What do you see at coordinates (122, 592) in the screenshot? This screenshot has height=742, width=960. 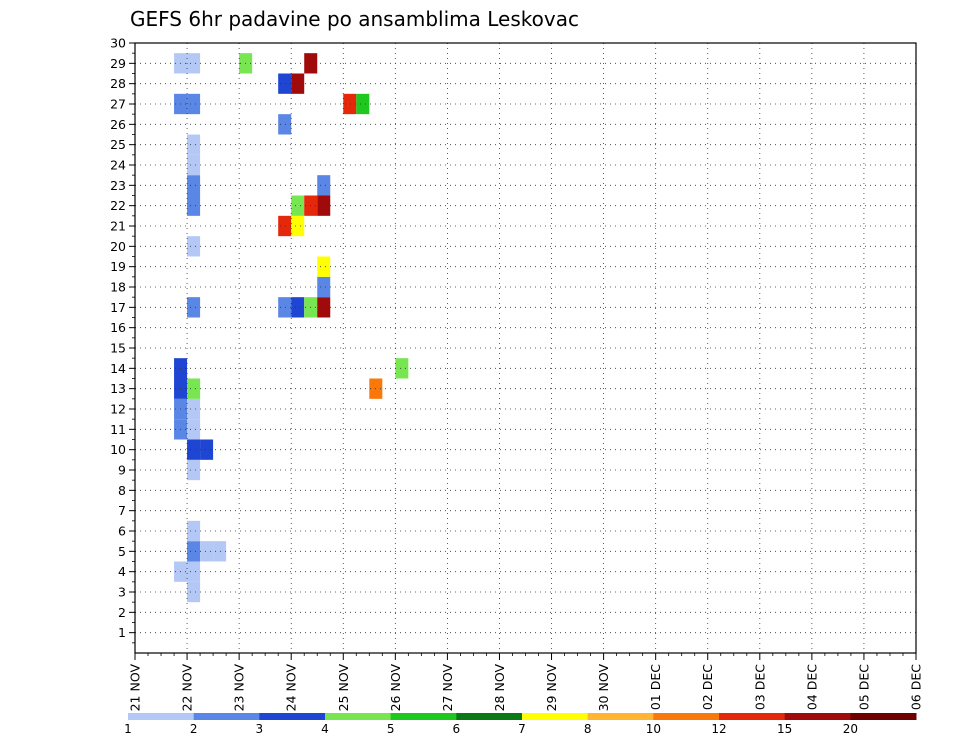 I see `y-tick-label: 3` at bounding box center [122, 592].